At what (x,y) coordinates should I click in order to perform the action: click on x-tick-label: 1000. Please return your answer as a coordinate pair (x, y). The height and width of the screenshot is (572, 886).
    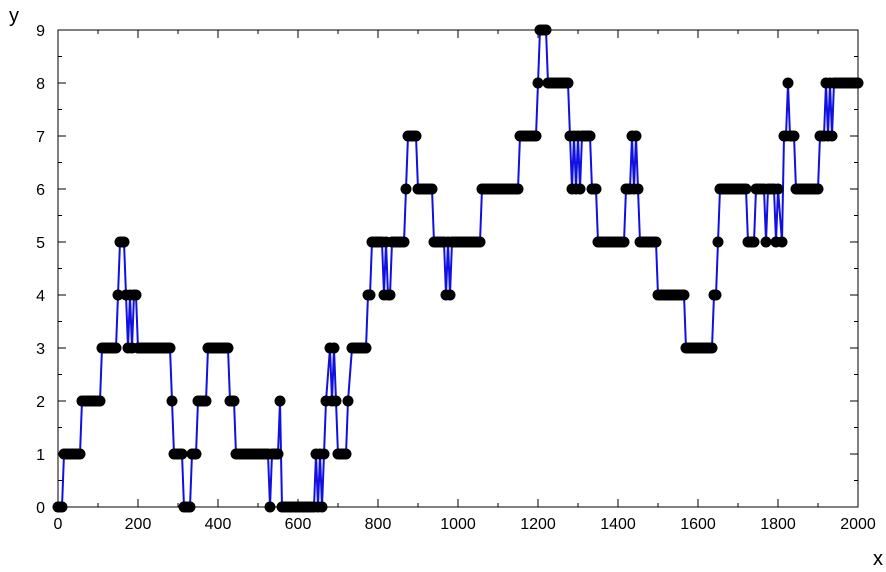
    Looking at the image, I should click on (458, 524).